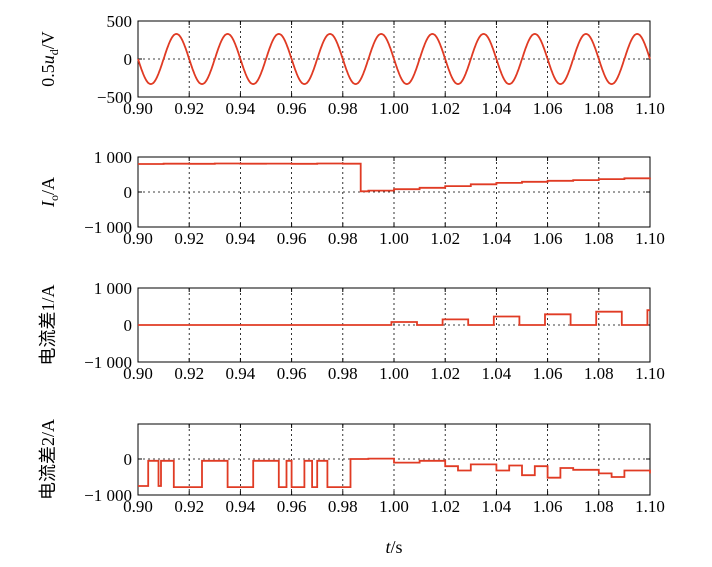 The image size is (712, 567). What do you see at coordinates (48, 324) in the screenshot?
I see `y-axis-label: 电流差1/A` at bounding box center [48, 324].